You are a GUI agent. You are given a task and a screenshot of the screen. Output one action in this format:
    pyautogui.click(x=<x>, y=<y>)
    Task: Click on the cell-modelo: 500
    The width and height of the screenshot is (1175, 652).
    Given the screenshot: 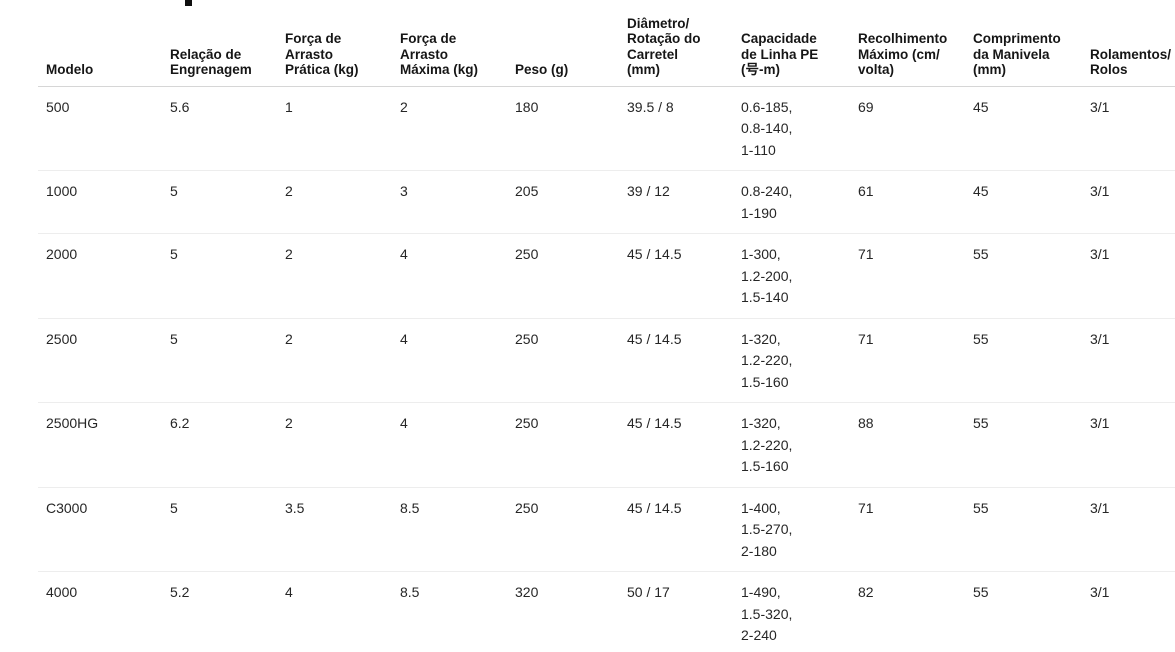 What is the action you would take?
    pyautogui.click(x=100, y=128)
    